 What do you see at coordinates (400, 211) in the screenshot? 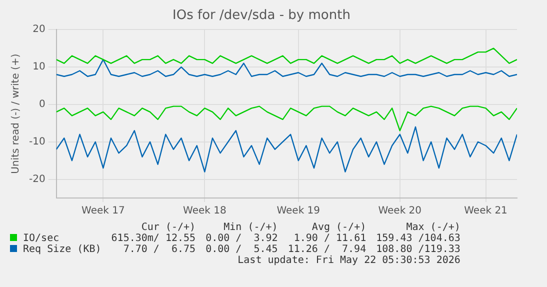
I see `x-tick-label: Week 20` at bounding box center [400, 211].